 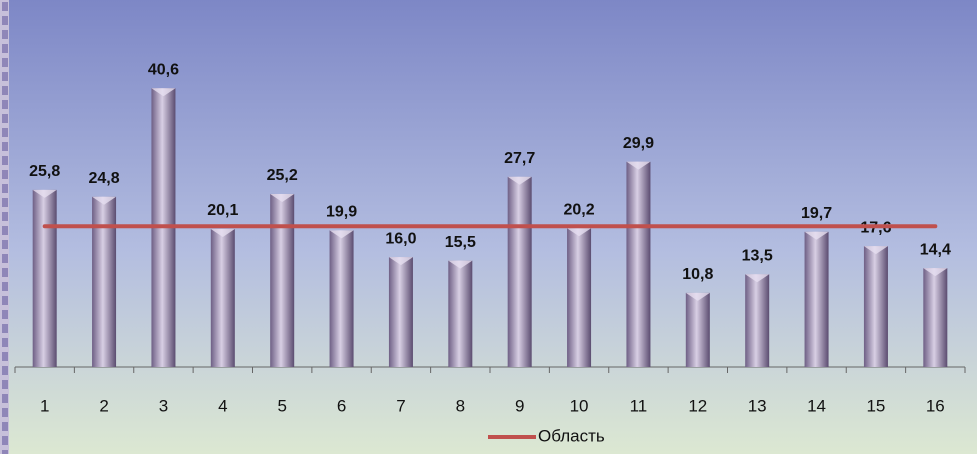 I want to click on data-label: 25,8, so click(x=44, y=171).